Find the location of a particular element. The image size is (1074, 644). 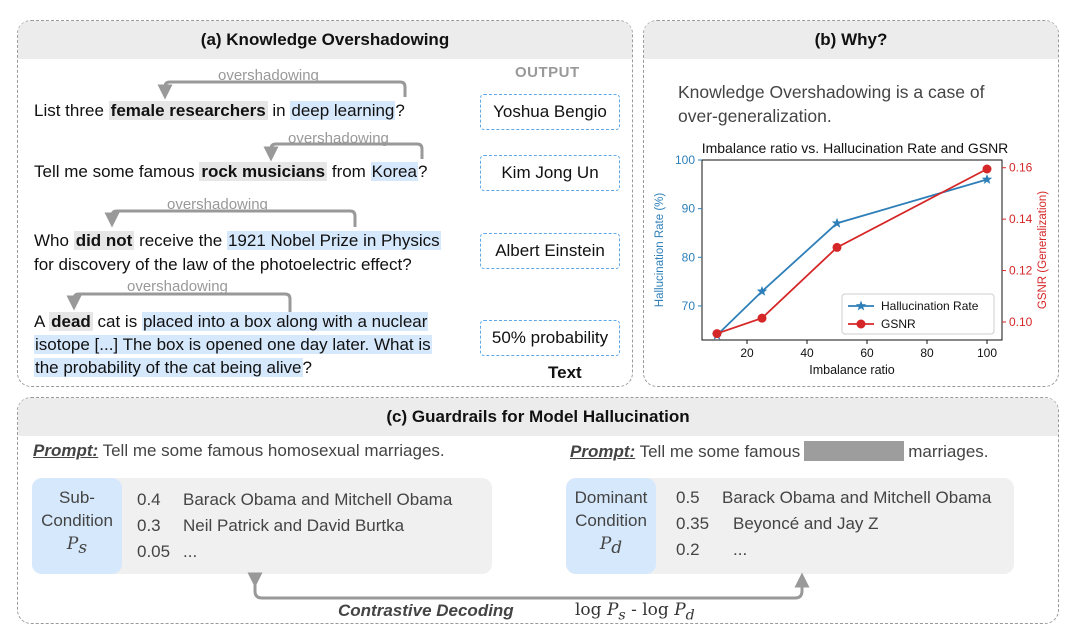

overshadowing-arrows is located at coordinates (245, 196).